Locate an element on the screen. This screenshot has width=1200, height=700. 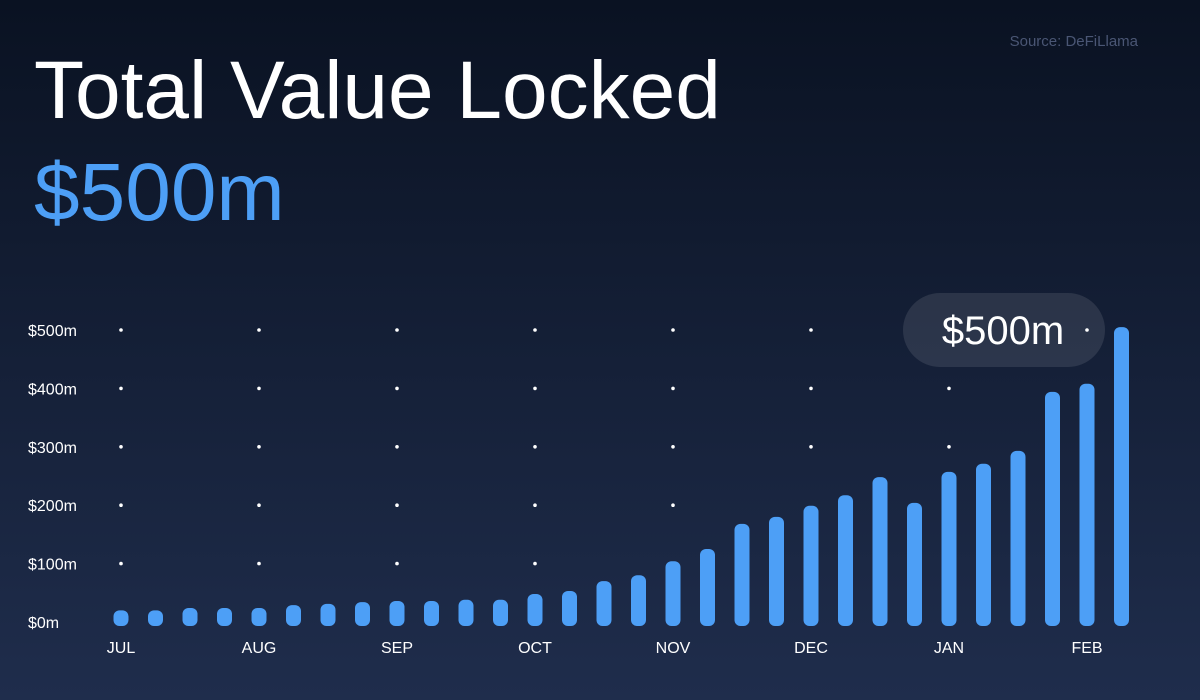
x-tick-label: FEB is located at coordinates (1086, 648).